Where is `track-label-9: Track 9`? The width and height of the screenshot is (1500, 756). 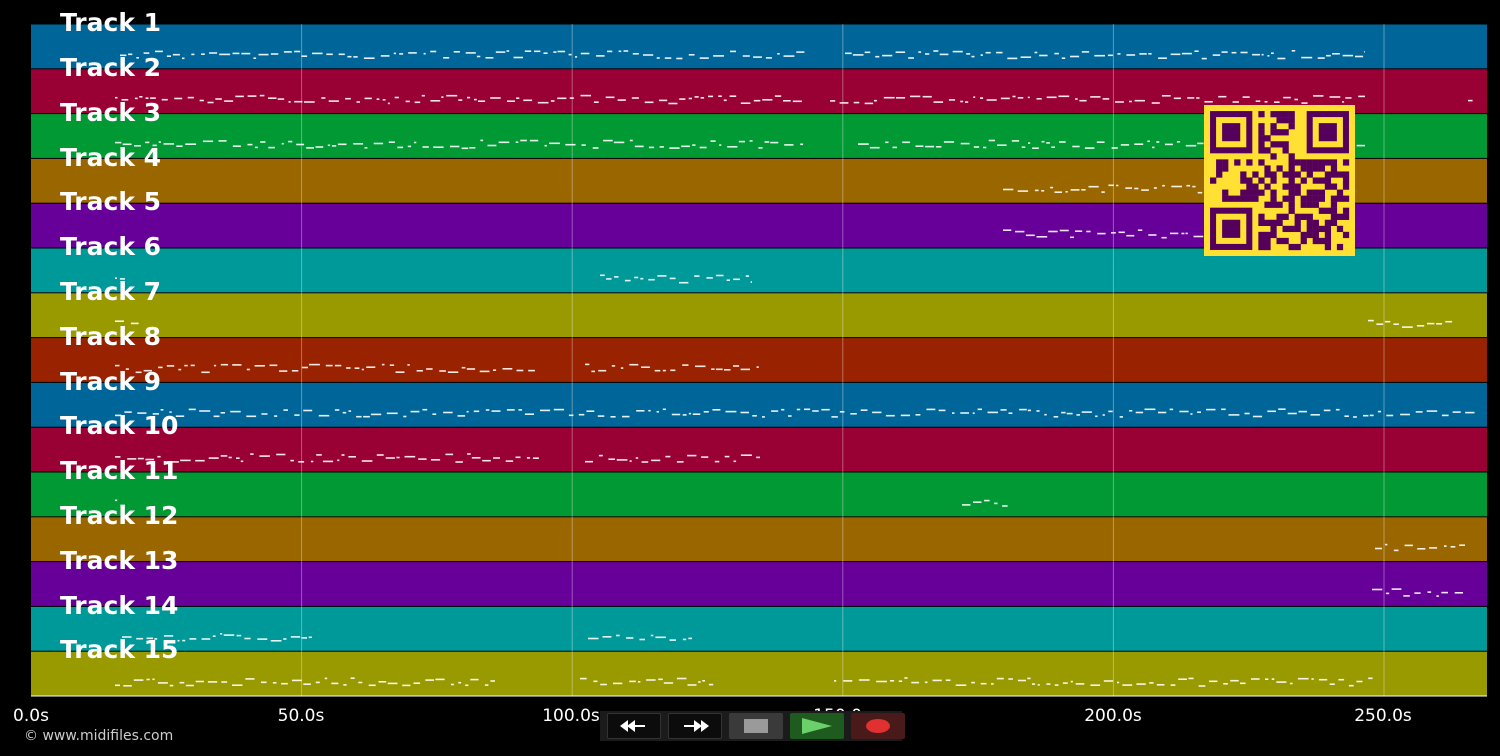
track-label-9: Track 9 is located at coordinates (111, 381).